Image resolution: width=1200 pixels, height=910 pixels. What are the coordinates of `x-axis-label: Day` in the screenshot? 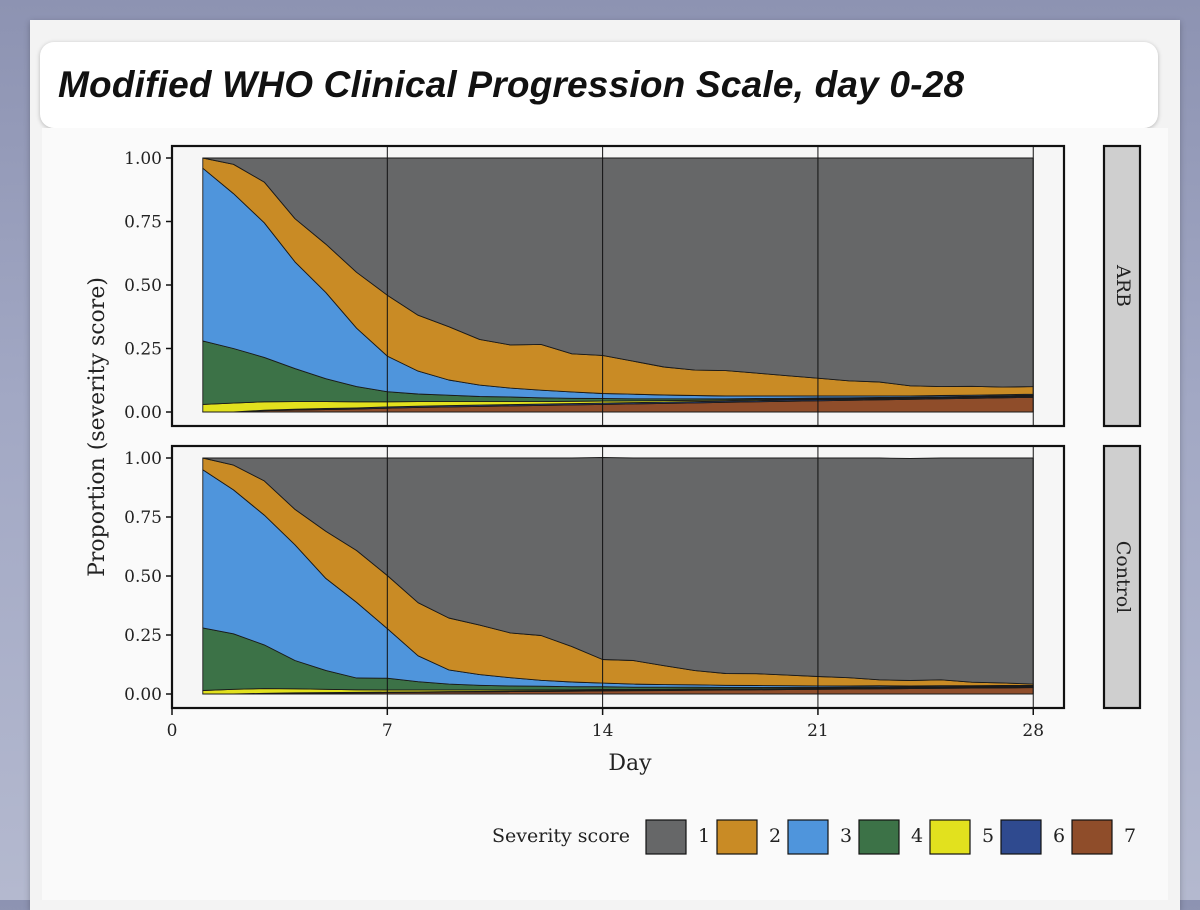 It's located at (630, 763).